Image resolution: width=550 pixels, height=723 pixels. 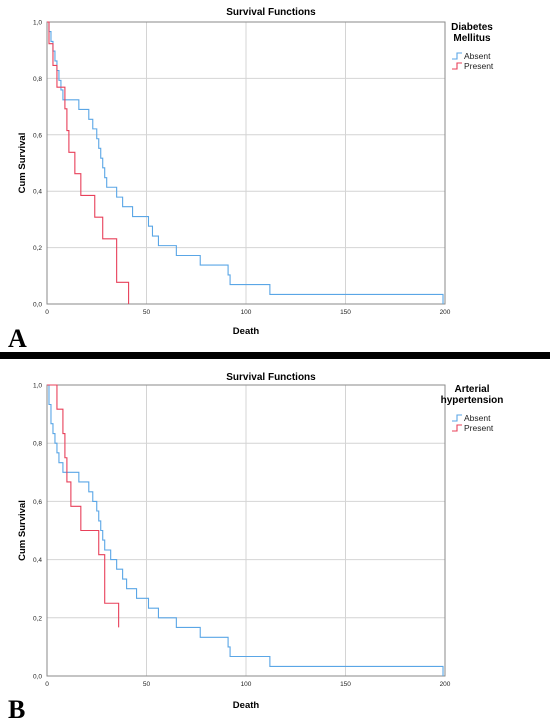 I want to click on separator-bar, so click(x=275, y=355).